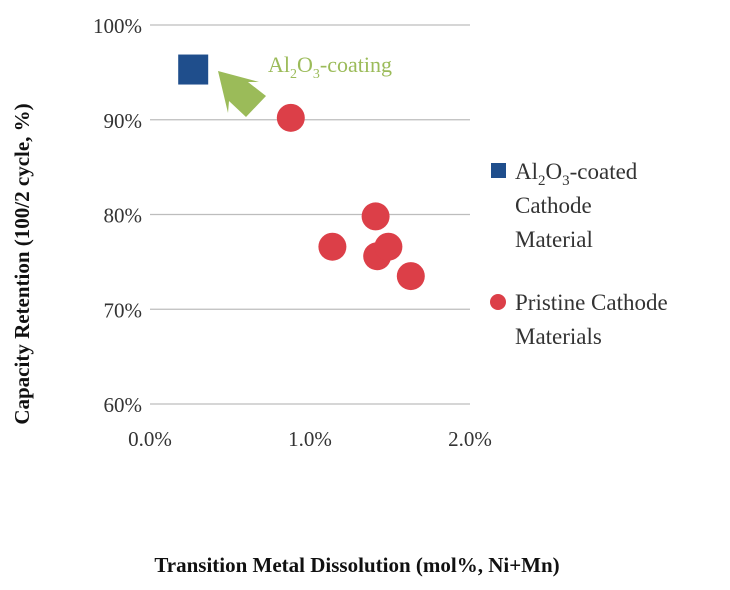 The height and width of the screenshot is (590, 730). What do you see at coordinates (150, 439) in the screenshot?
I see `x-tick-label: 0.0%` at bounding box center [150, 439].